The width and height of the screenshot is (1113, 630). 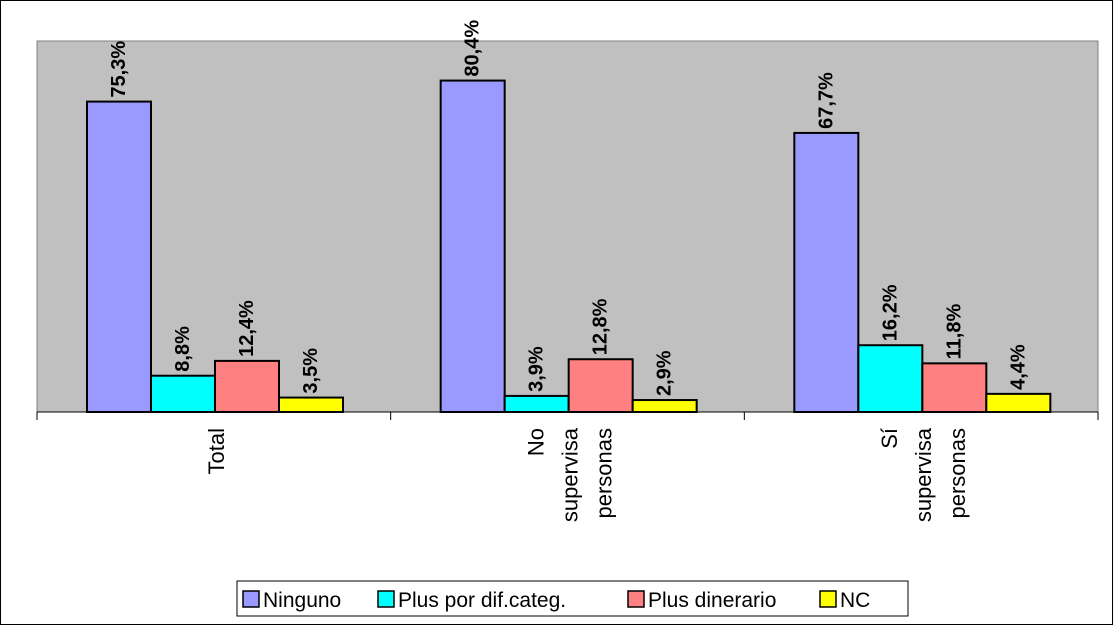 What do you see at coordinates (482, 600) in the screenshot?
I see `legend-label: Plus por dif.categ.` at bounding box center [482, 600].